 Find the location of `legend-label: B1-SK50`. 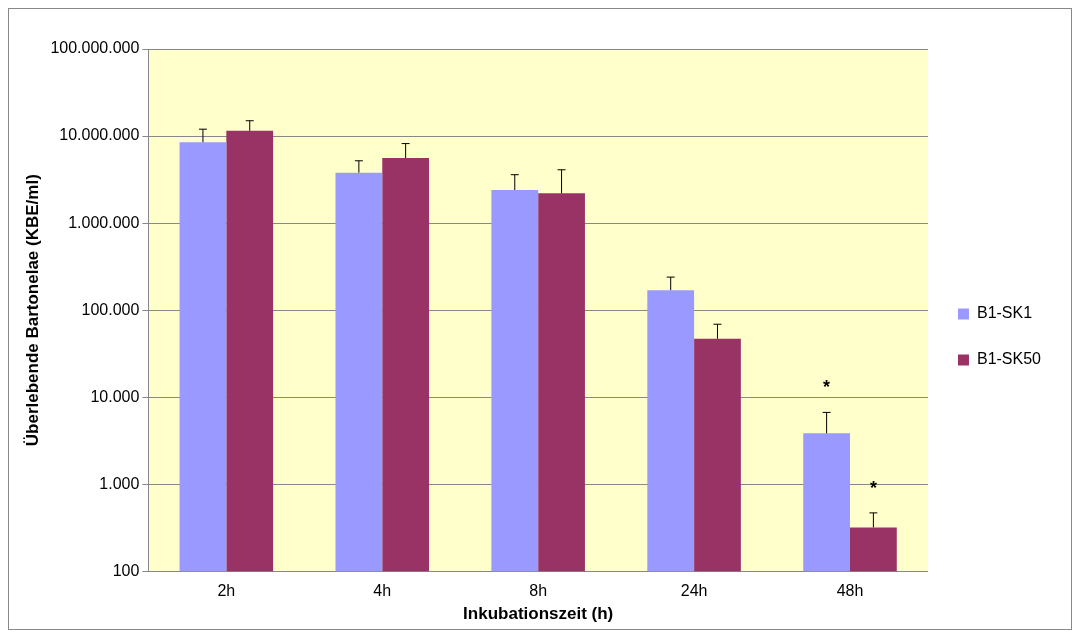

legend-label: B1-SK50 is located at coordinates (1009, 359).